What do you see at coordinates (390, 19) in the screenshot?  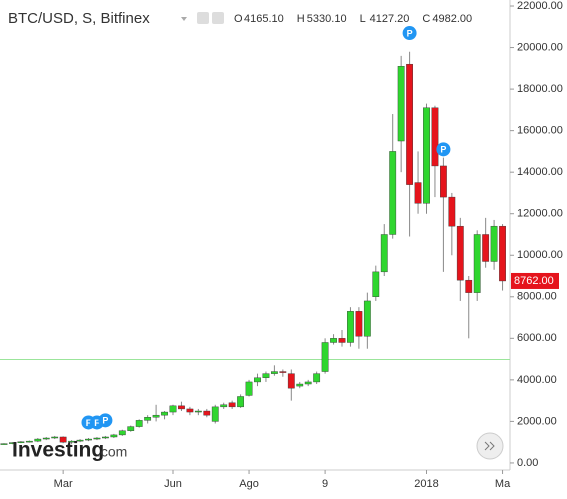 I see `header-value: 4127.20` at bounding box center [390, 19].